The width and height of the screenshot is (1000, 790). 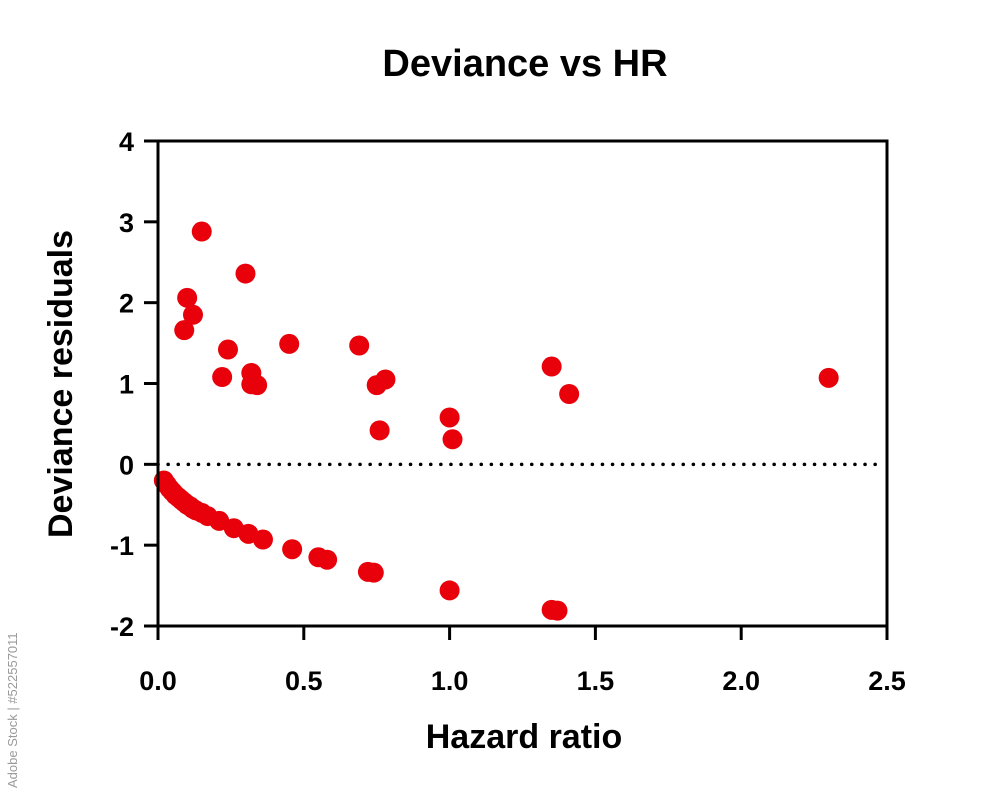 I want to click on x-axis-title: Hazard ratio, so click(x=524, y=737).